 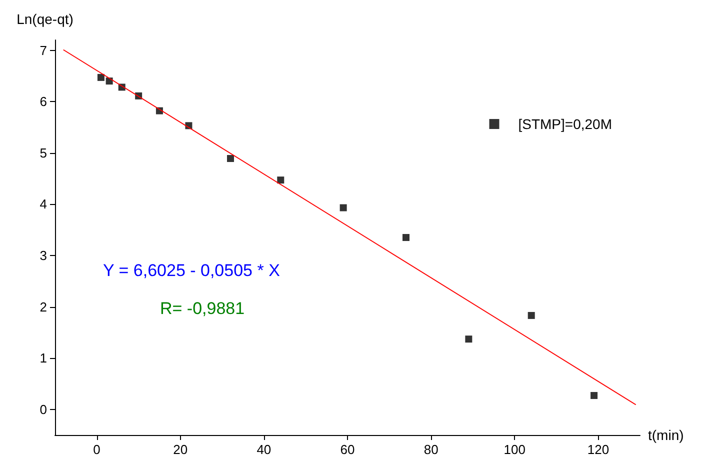 What do you see at coordinates (191, 270) in the screenshot?
I see `annotation: Y = 6,6025 - 0,0505 * X` at bounding box center [191, 270].